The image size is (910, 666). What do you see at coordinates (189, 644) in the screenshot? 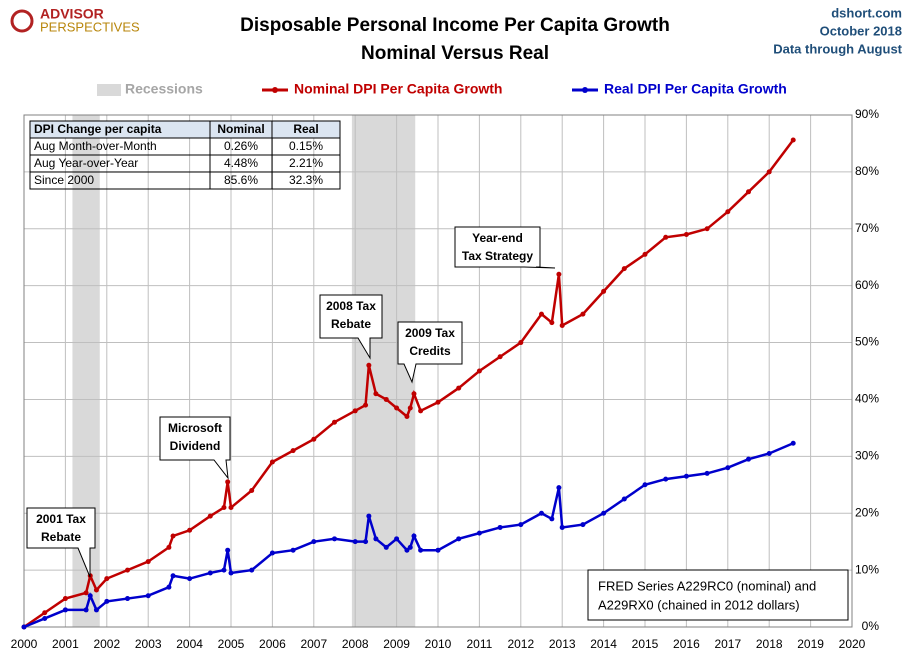
I see `x-tick-label: 2004` at bounding box center [189, 644].